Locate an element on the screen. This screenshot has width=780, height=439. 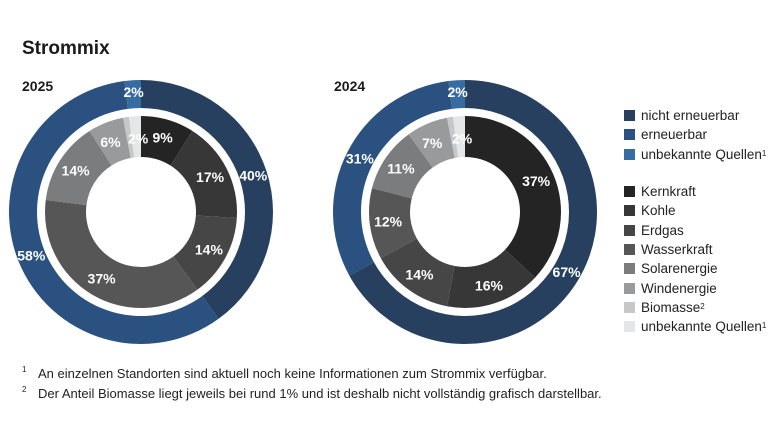
outer-ring-2025-label-unbekannte-quellen: 2% is located at coordinates (133, 92).